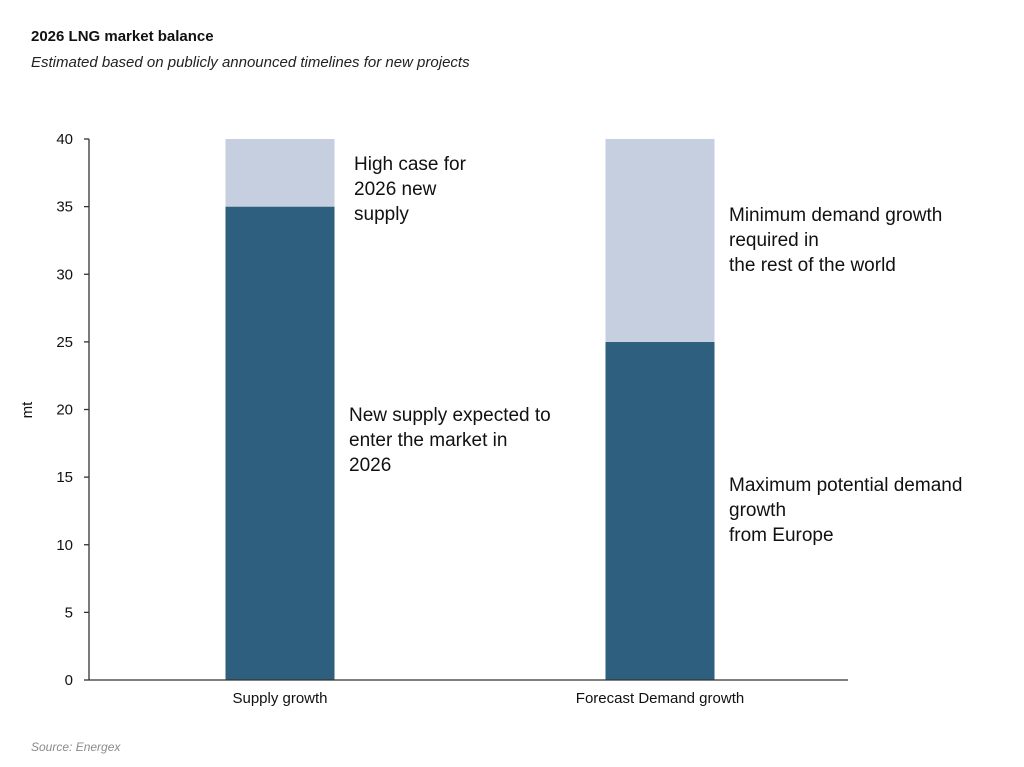 The height and width of the screenshot is (767, 1024). I want to click on y-tick-label: 10, so click(64, 545).